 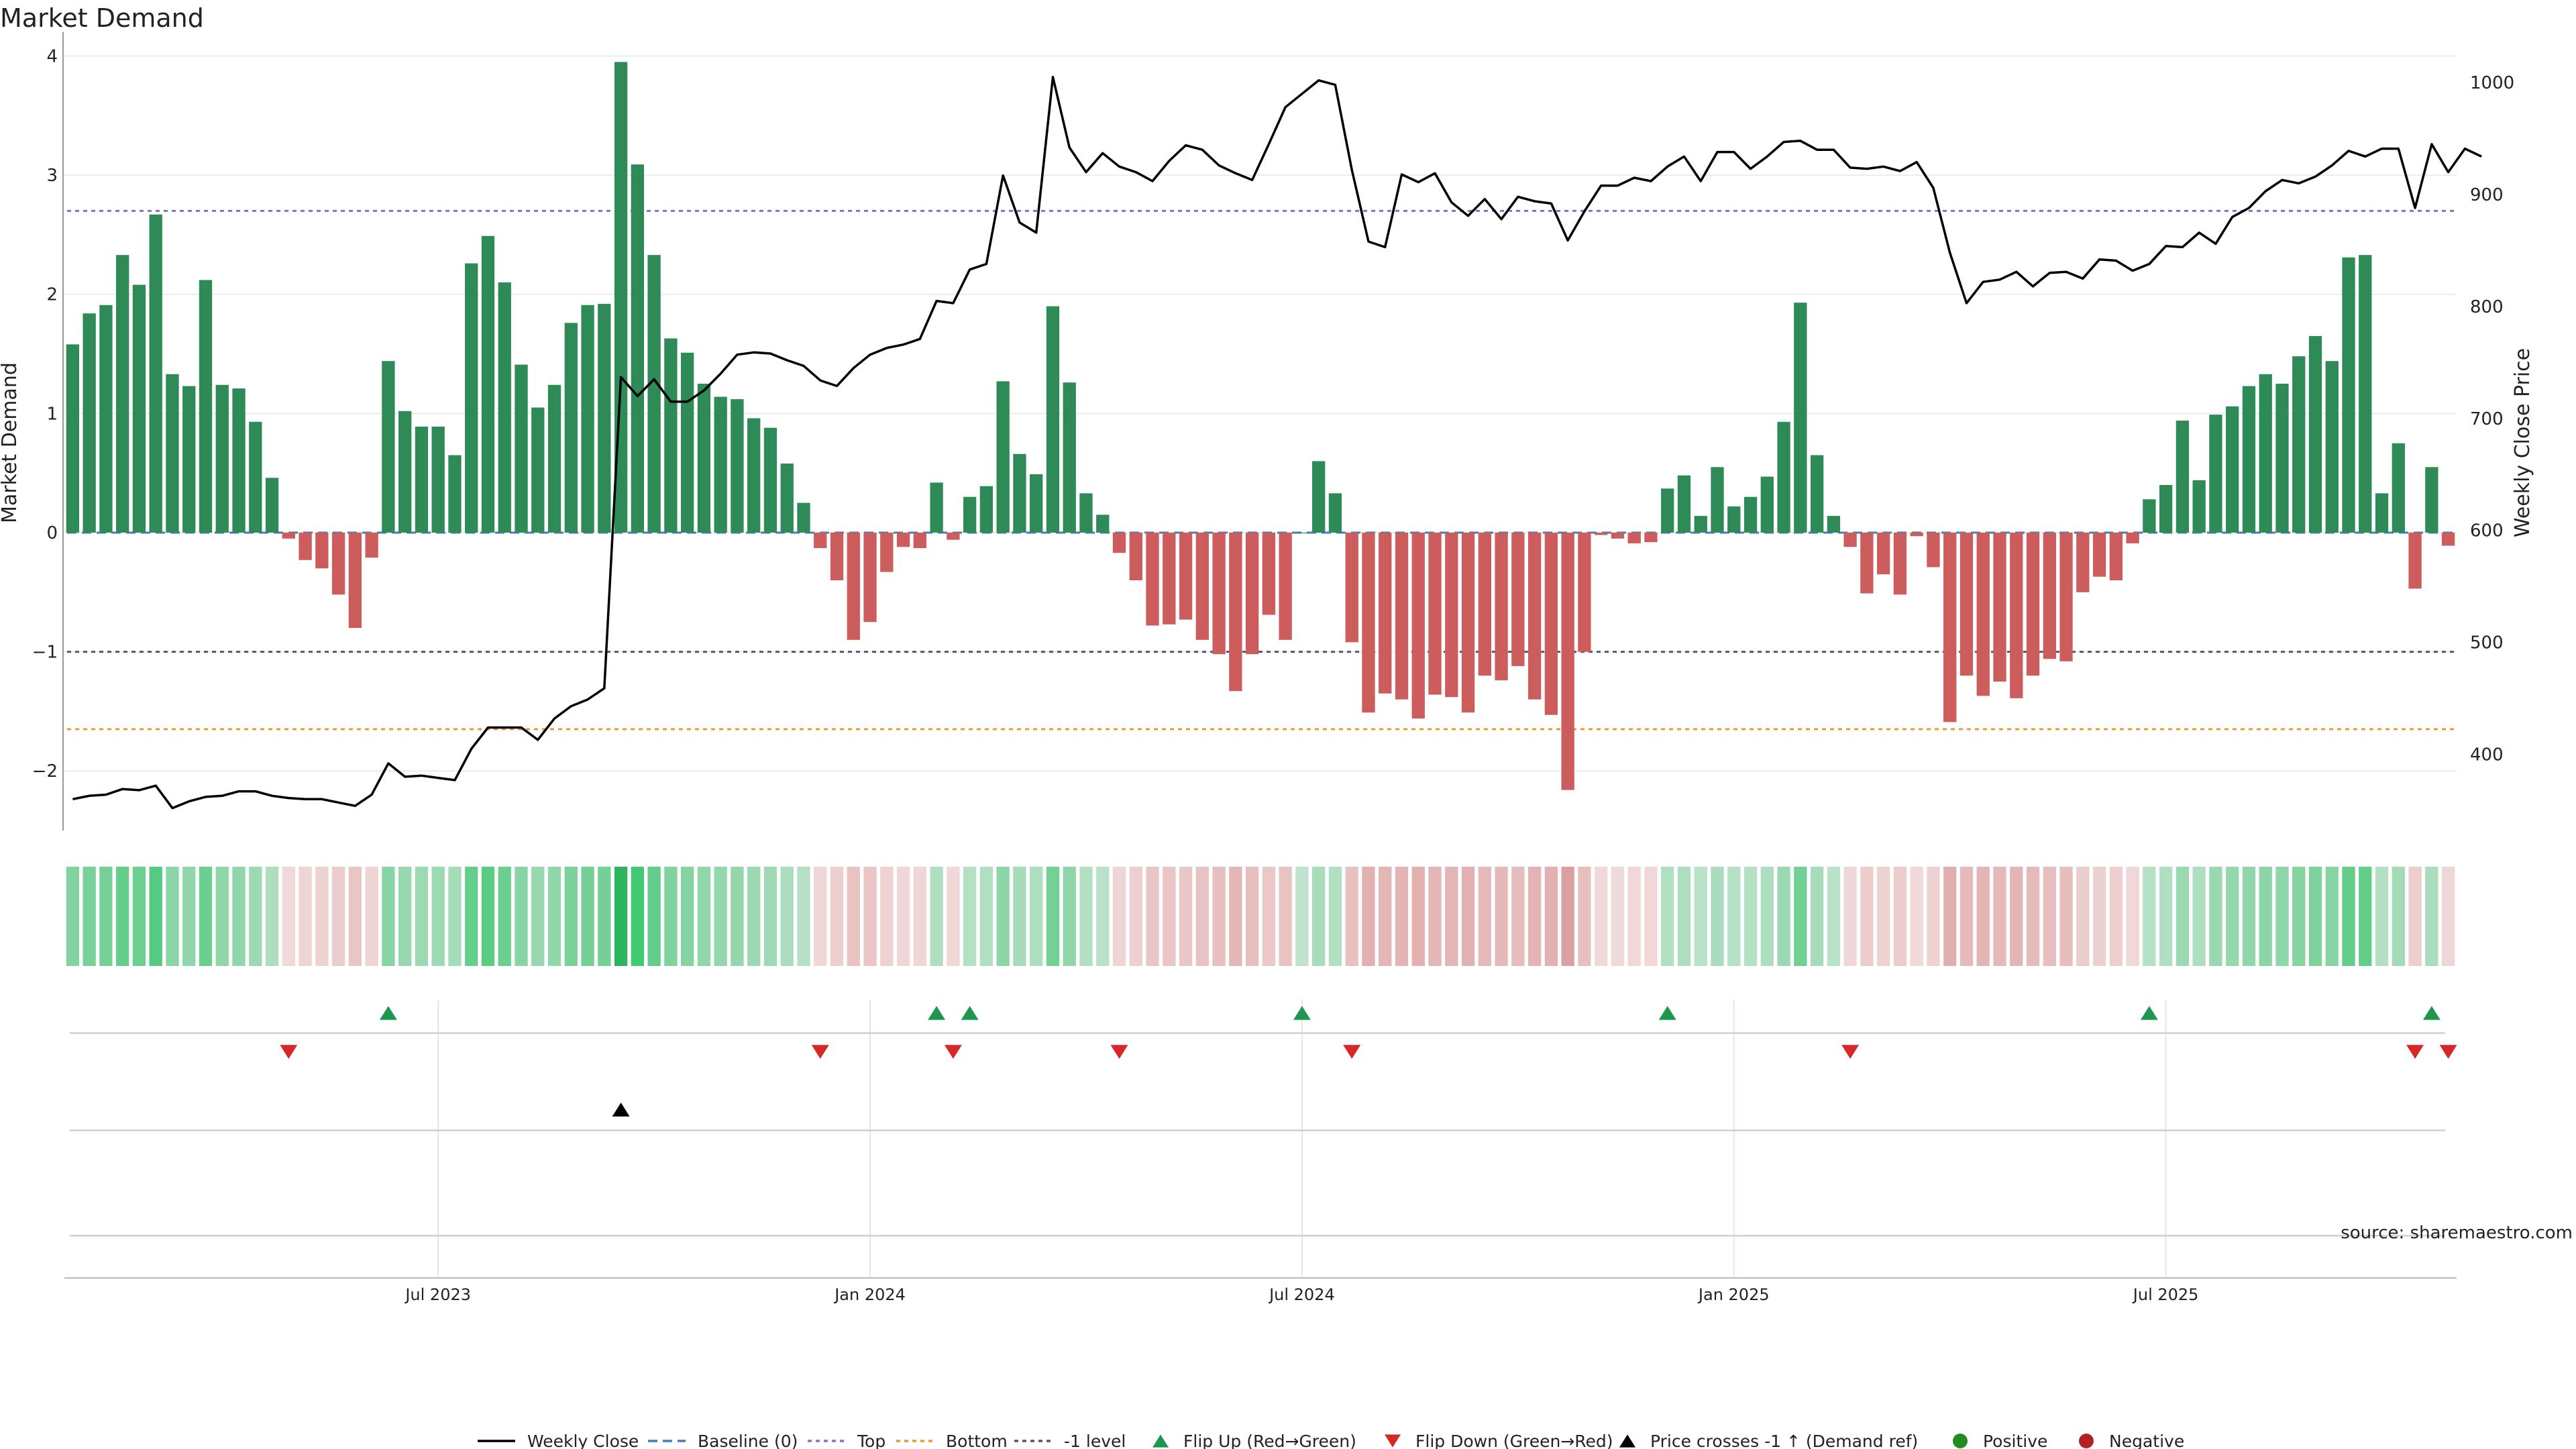 I want to click on flip-up-marker, so click(x=970, y=1013).